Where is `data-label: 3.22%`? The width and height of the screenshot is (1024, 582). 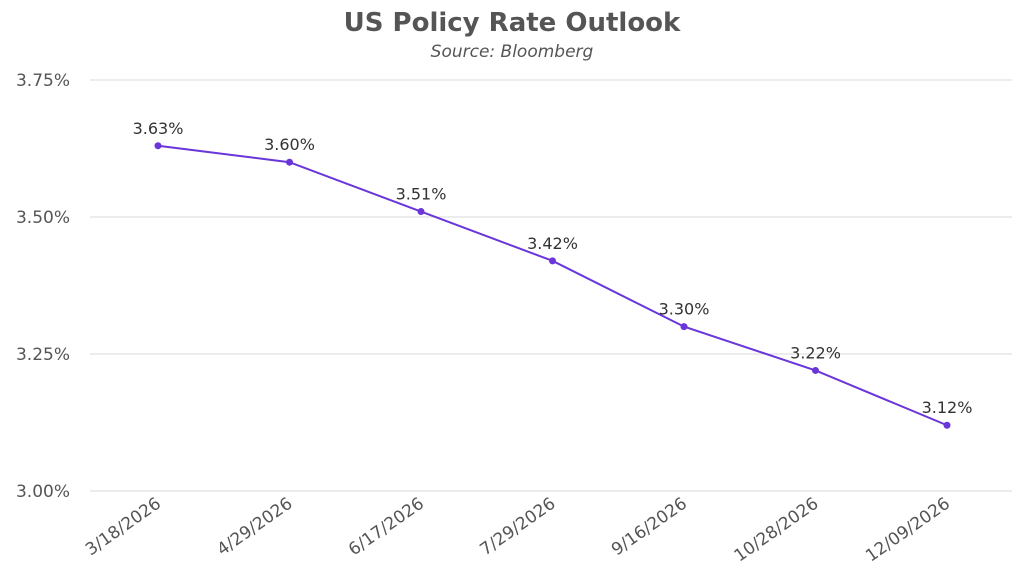
data-label: 3.22% is located at coordinates (815, 352).